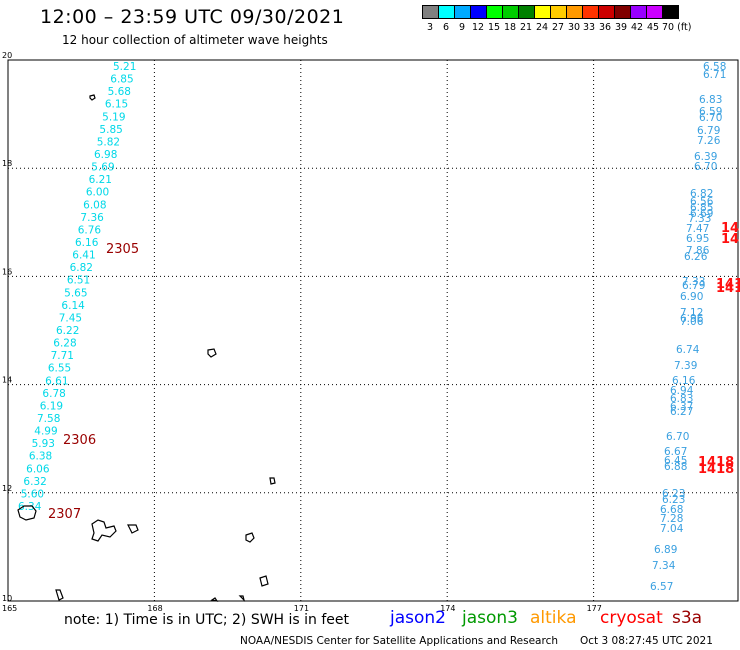 The height and width of the screenshot is (650, 740). Describe the element at coordinates (665, 550) in the screenshot. I see `wave-height-value: 6.89` at that location.